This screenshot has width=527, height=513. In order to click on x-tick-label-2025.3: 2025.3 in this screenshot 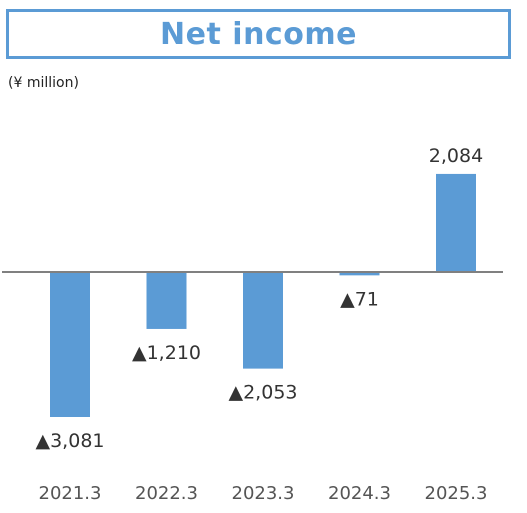, I will do `click(456, 493)`.